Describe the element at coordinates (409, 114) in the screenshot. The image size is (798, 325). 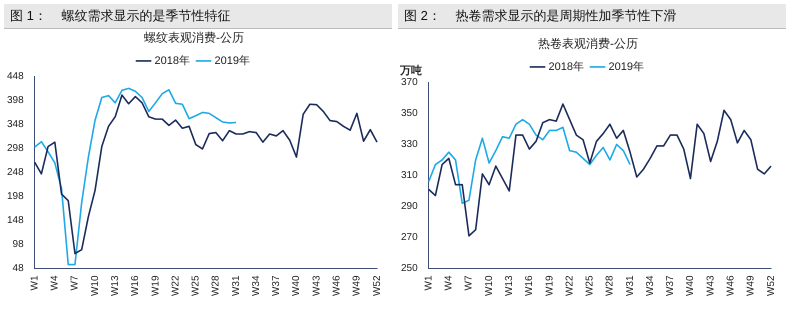
I see `y-tick-label: 350` at that location.